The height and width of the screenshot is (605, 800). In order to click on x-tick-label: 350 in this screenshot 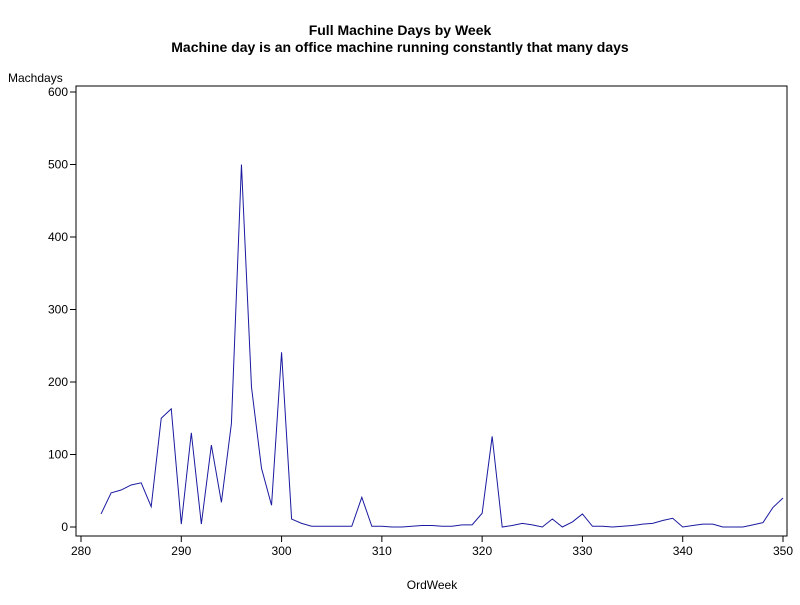, I will do `click(783, 551)`.